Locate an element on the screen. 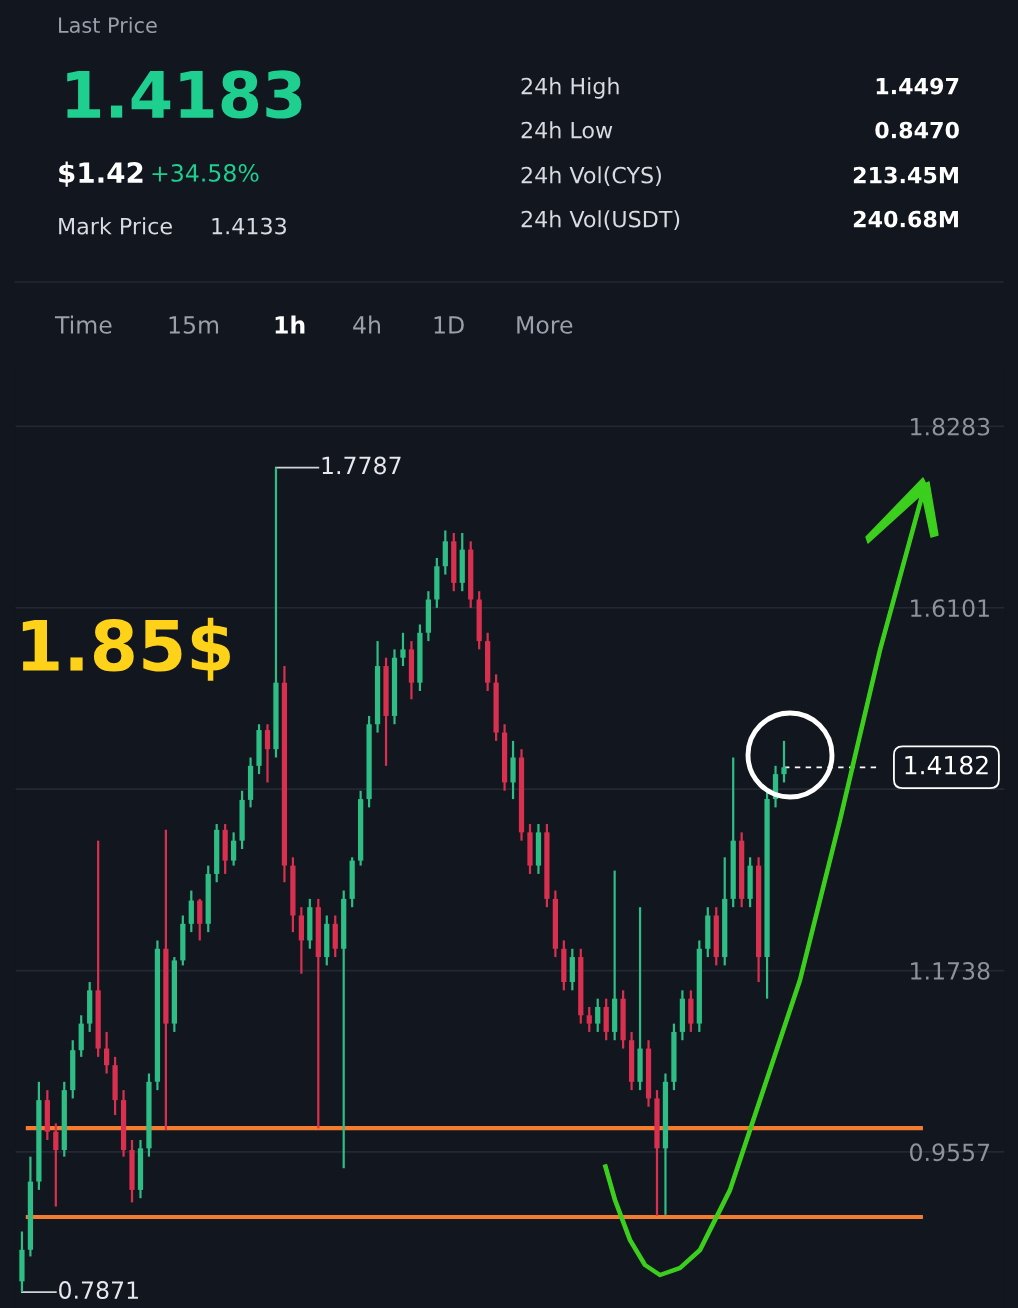  text: 15m is located at coordinates (194, 325).